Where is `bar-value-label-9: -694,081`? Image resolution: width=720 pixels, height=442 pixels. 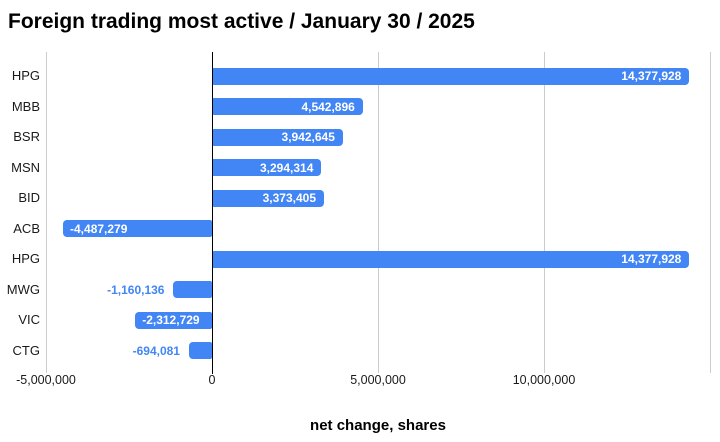
bar-value-label-9: -694,081 is located at coordinates (156, 350).